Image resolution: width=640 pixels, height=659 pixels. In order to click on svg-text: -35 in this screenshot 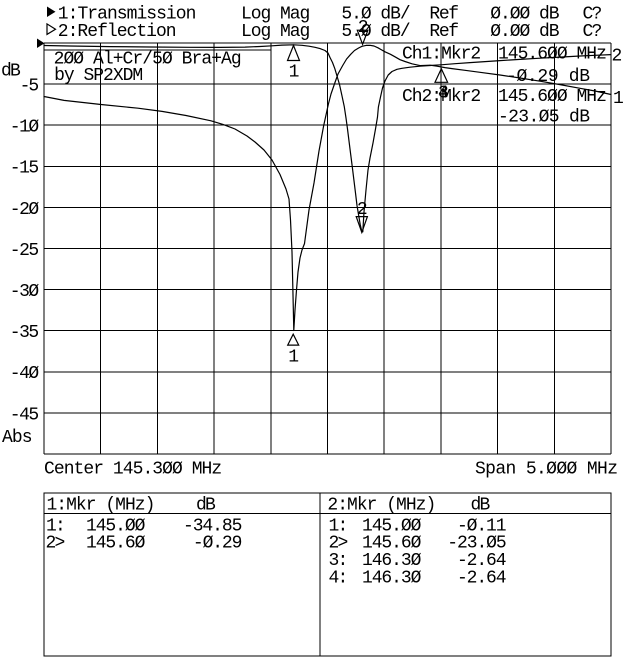, I will do `click(24, 333)`.